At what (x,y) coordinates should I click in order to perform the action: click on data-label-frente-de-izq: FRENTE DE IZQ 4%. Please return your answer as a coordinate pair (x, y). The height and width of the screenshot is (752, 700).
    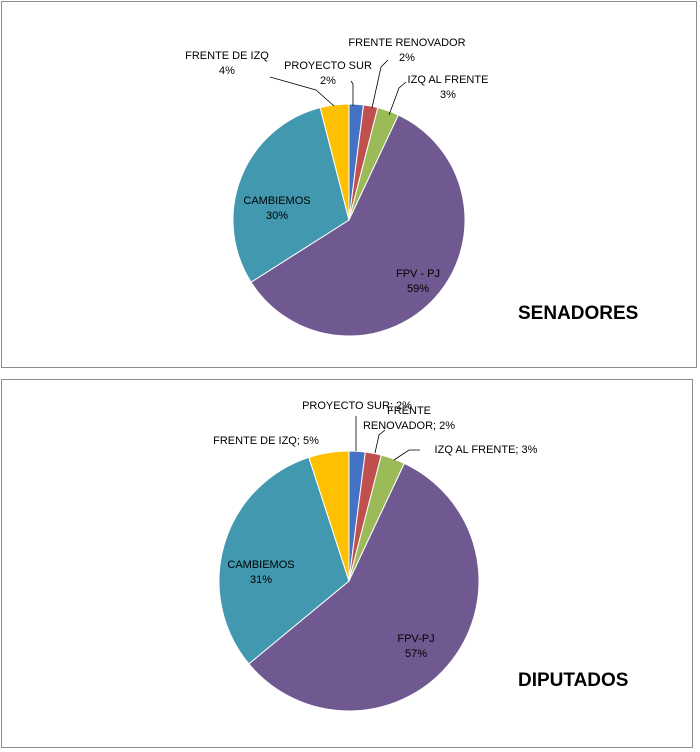
    Looking at the image, I should click on (227, 63).